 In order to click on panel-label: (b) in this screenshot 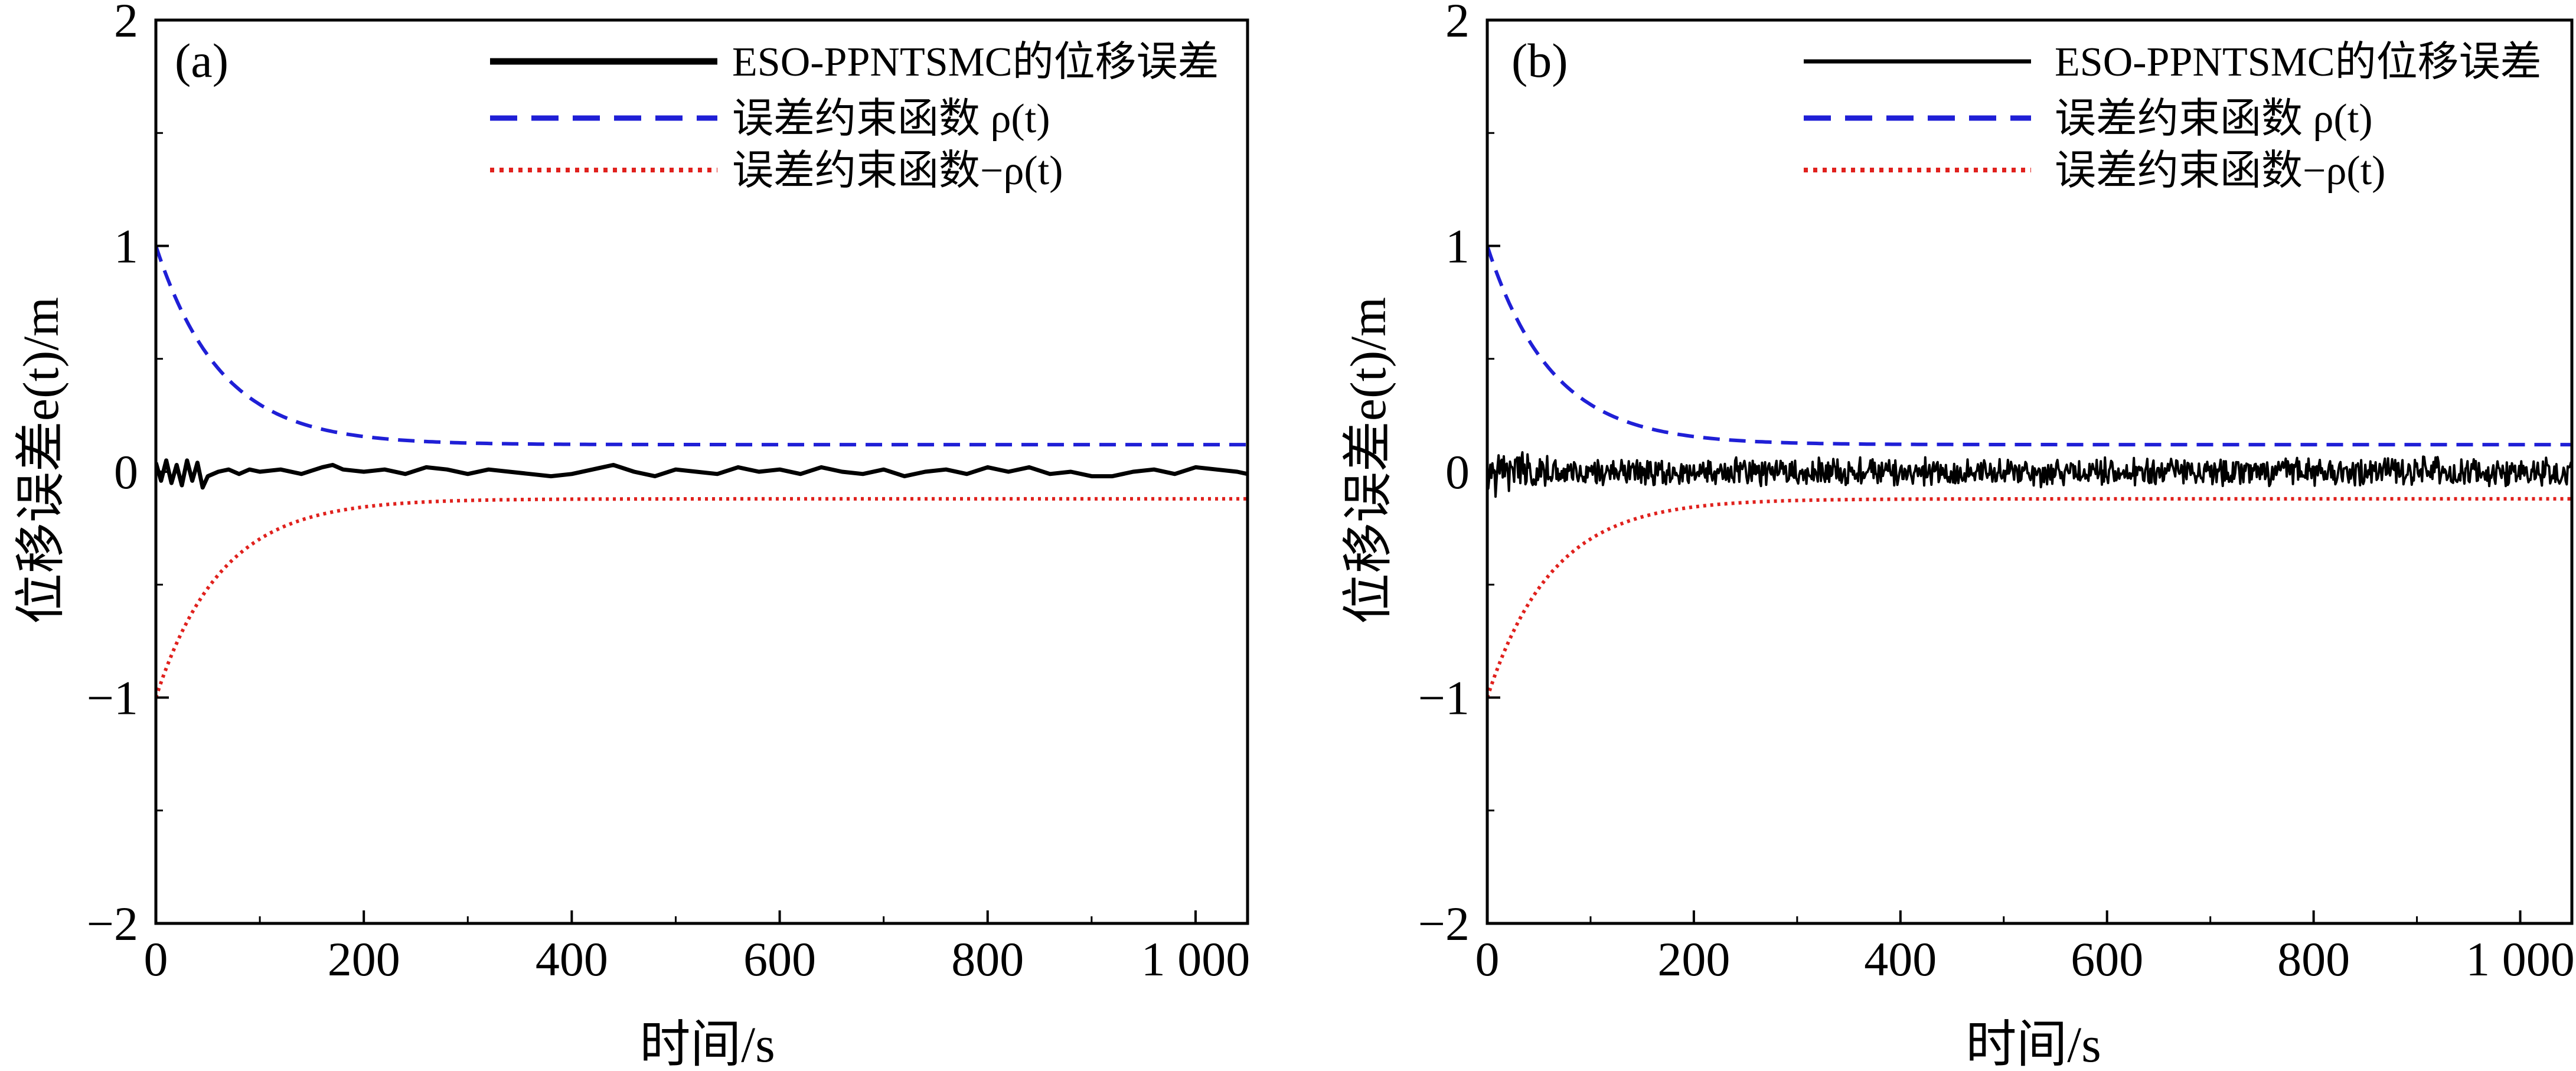, I will do `click(1539, 60)`.